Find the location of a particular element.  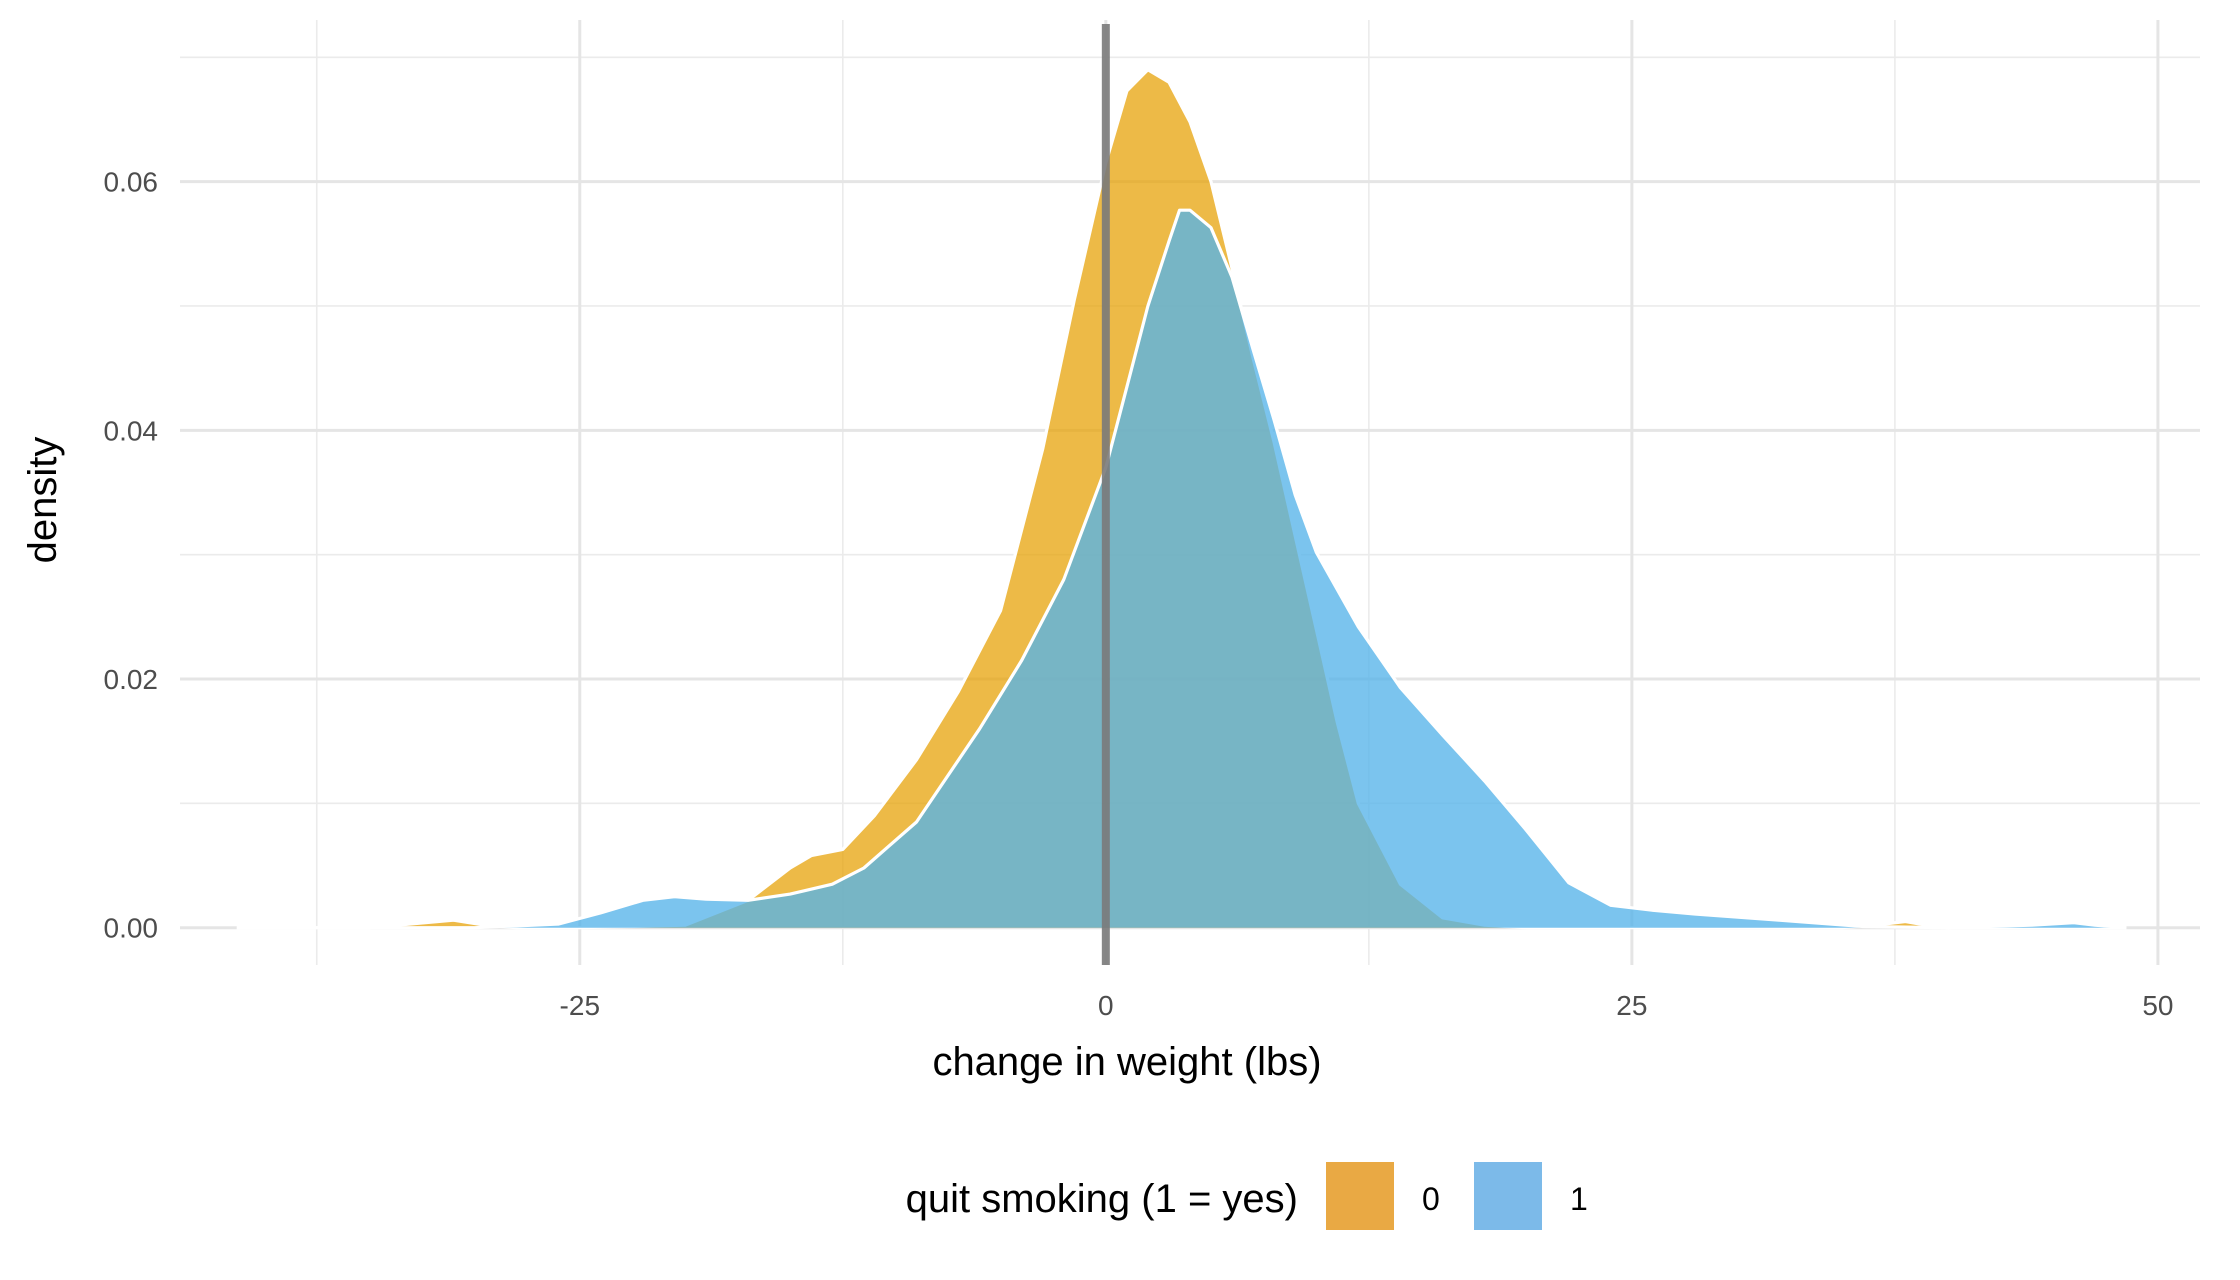

legend-label-1: 1 is located at coordinates (1579, 1199).